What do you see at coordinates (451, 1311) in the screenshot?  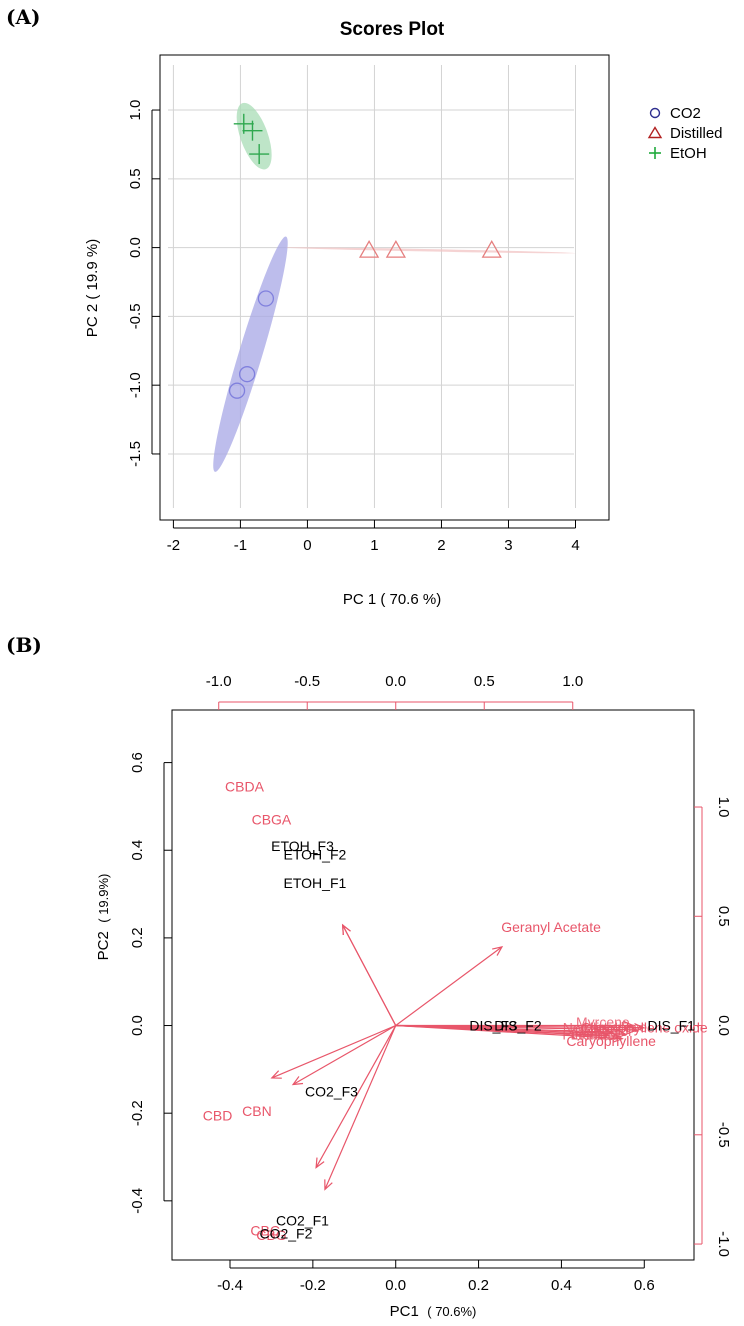 I see `biplot-x-axis-label-pct: ( 70.6%)` at bounding box center [451, 1311].